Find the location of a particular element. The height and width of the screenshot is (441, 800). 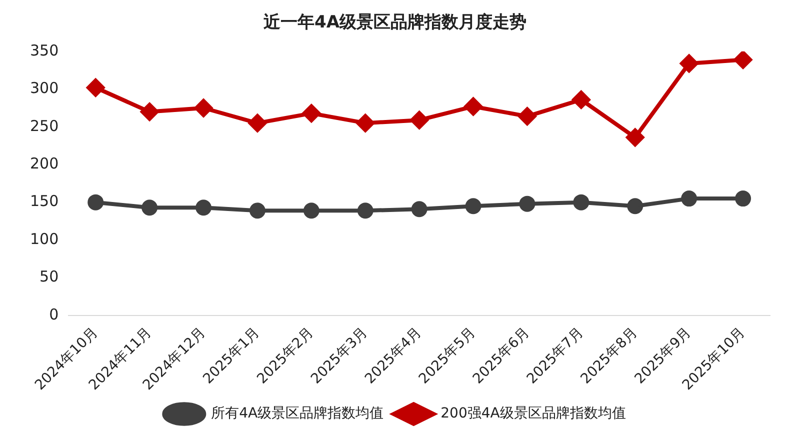

legend-label: 所有4A级景区品牌指数均值 is located at coordinates (297, 414).